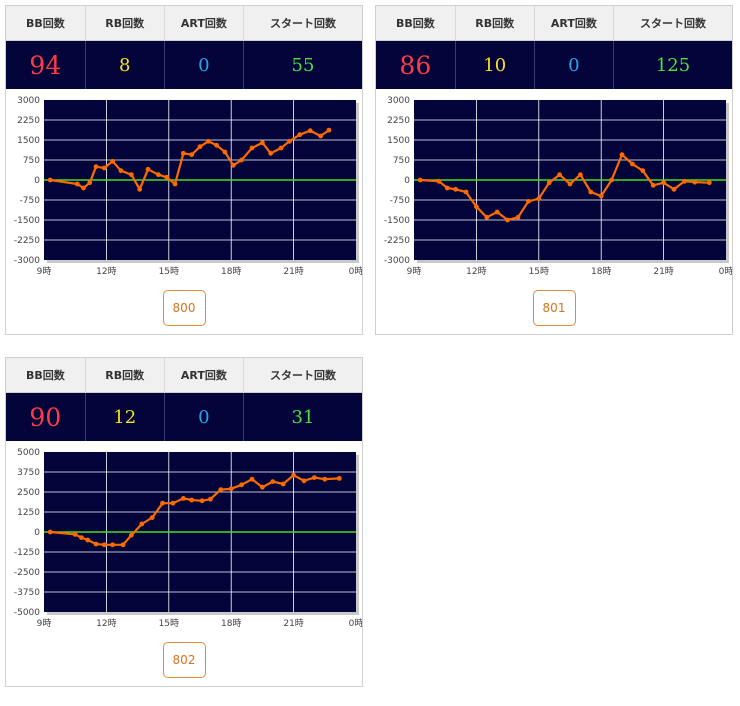 The image size is (740, 706). What do you see at coordinates (554, 47) in the screenshot?
I see `stats-table: BB回数 RB回数 ART回数 スタート回数 86 10 0 125` at bounding box center [554, 47].